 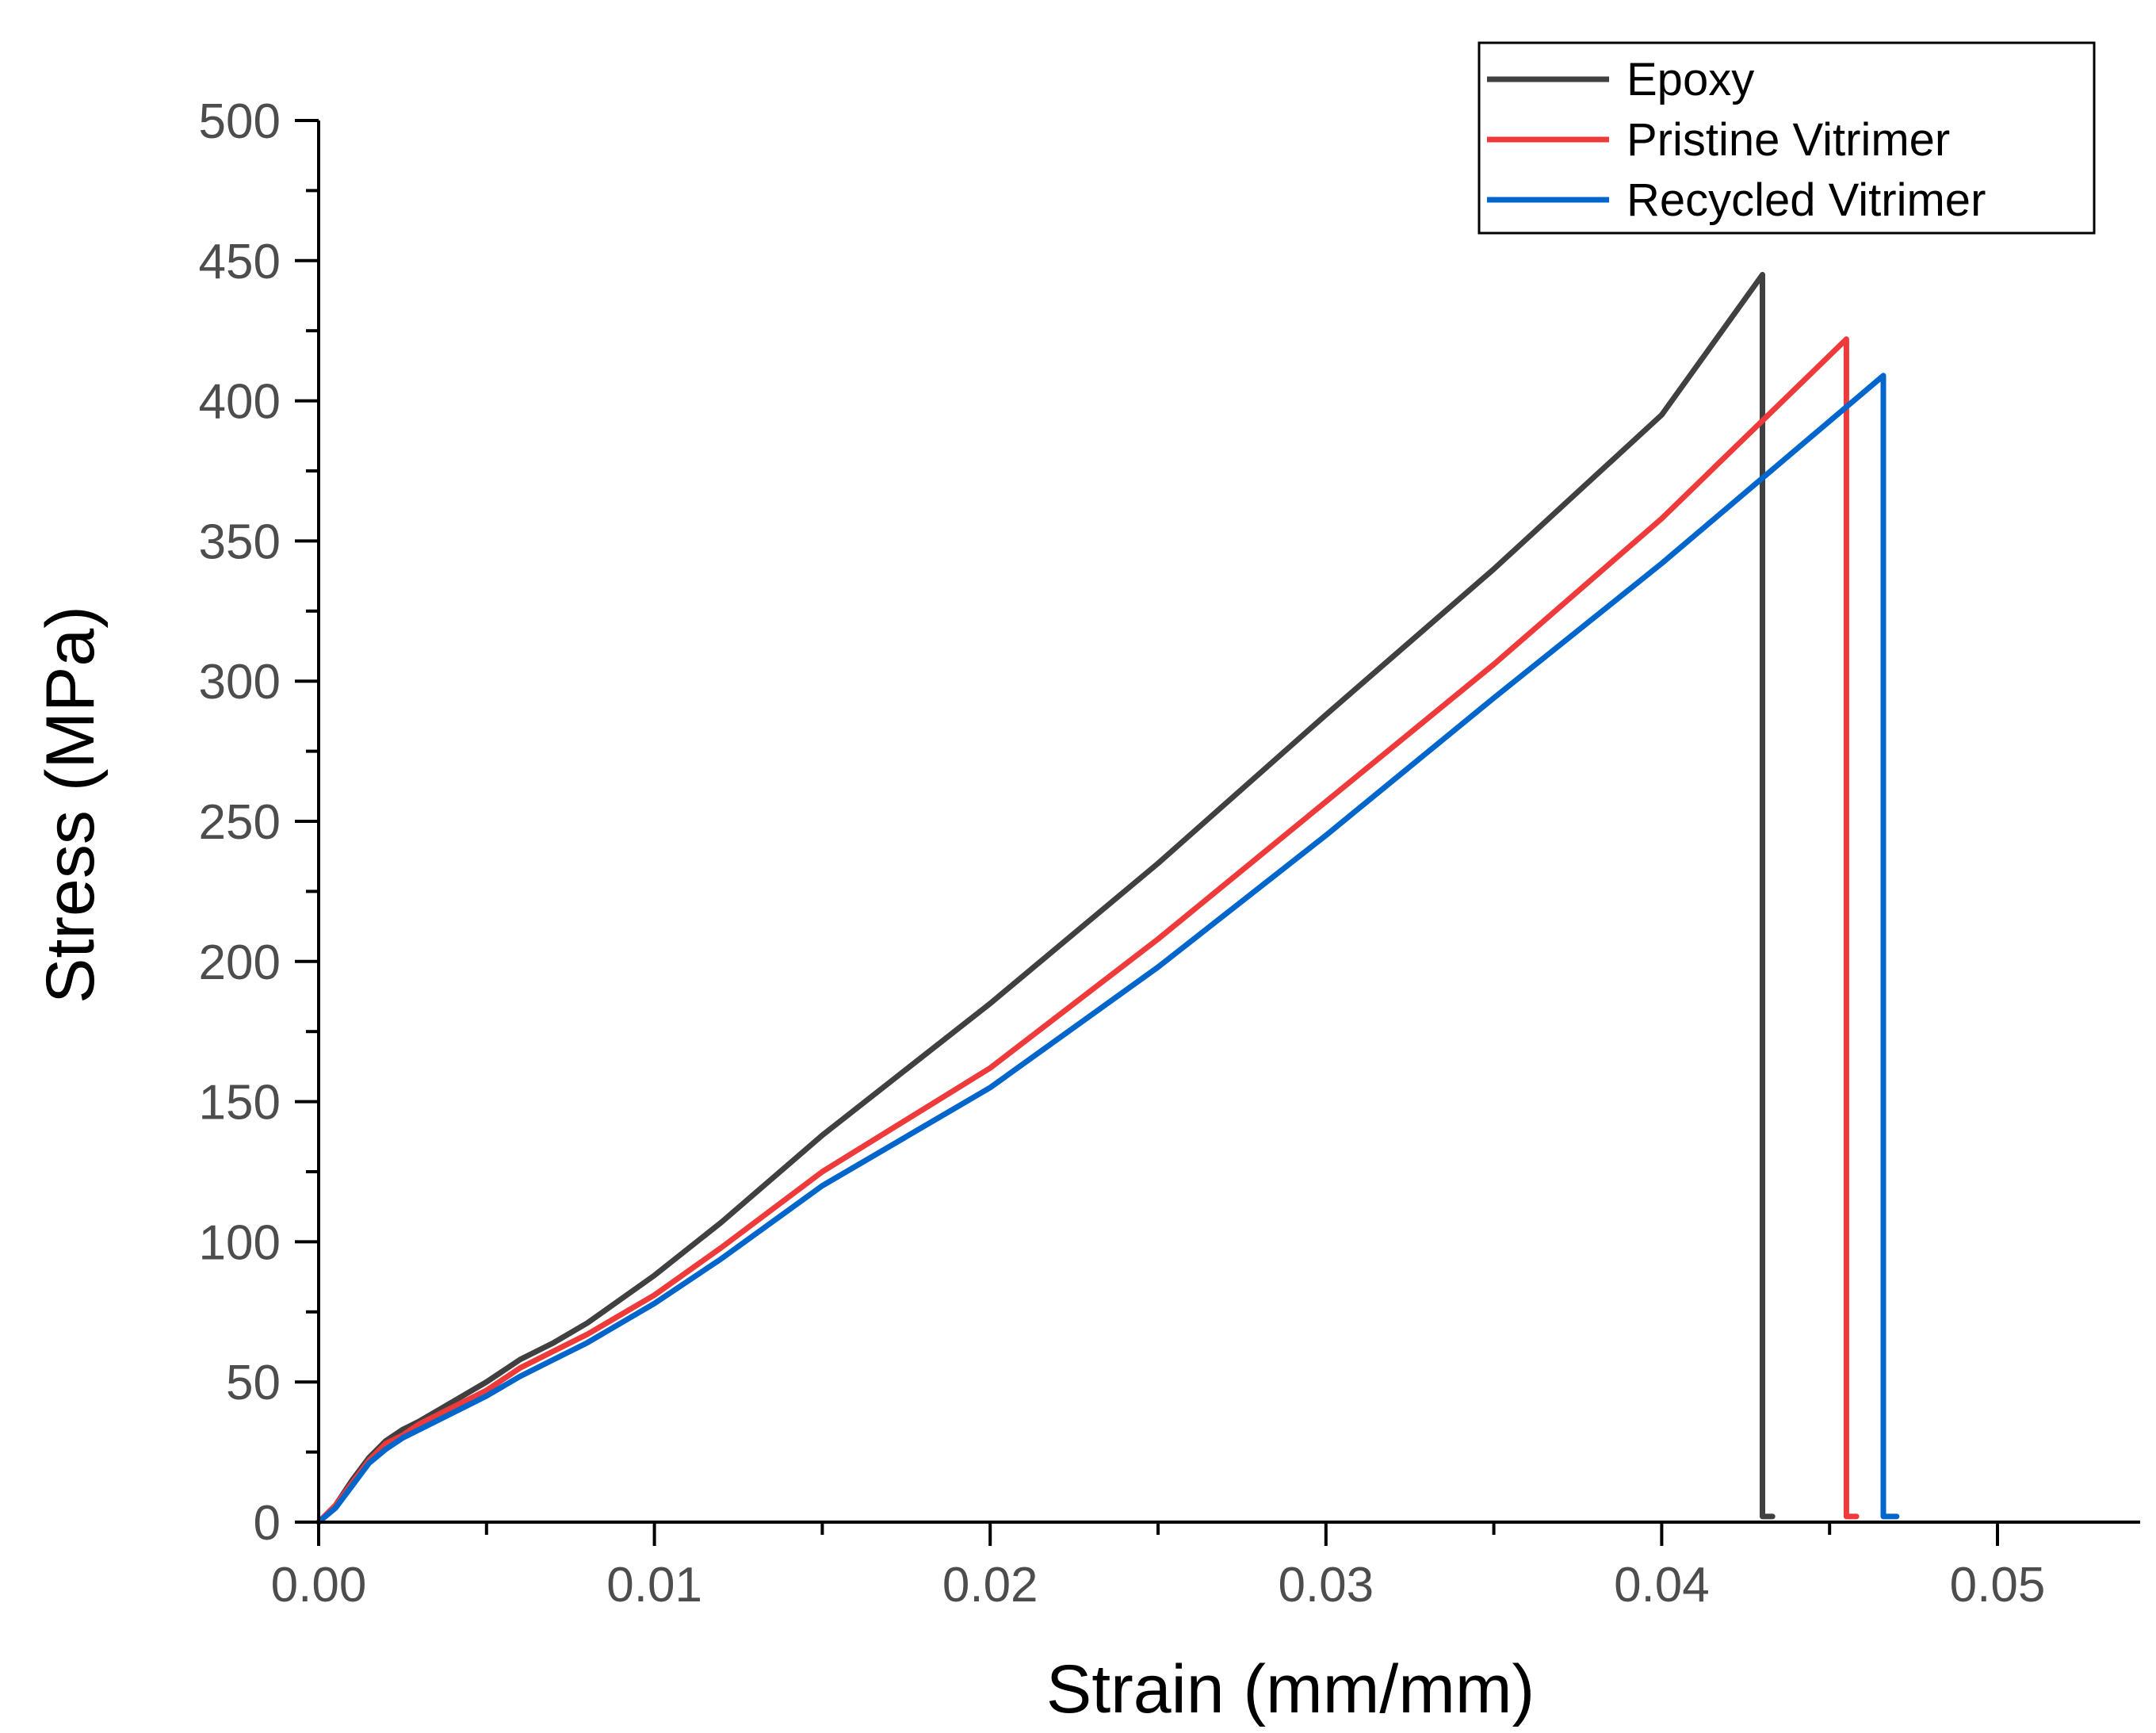 I want to click on y-tick-label: 250, so click(x=240, y=822).